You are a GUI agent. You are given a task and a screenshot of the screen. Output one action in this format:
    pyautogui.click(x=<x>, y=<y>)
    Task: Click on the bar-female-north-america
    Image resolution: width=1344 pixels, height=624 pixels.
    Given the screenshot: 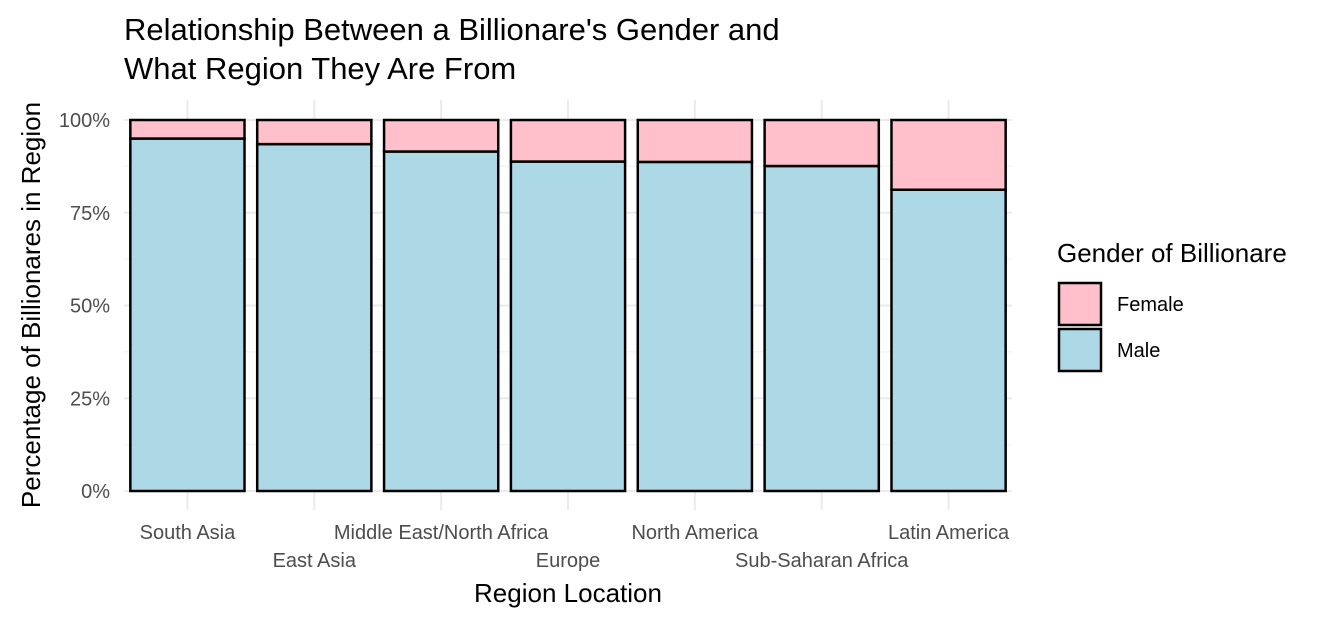 What is the action you would take?
    pyautogui.click(x=695, y=141)
    